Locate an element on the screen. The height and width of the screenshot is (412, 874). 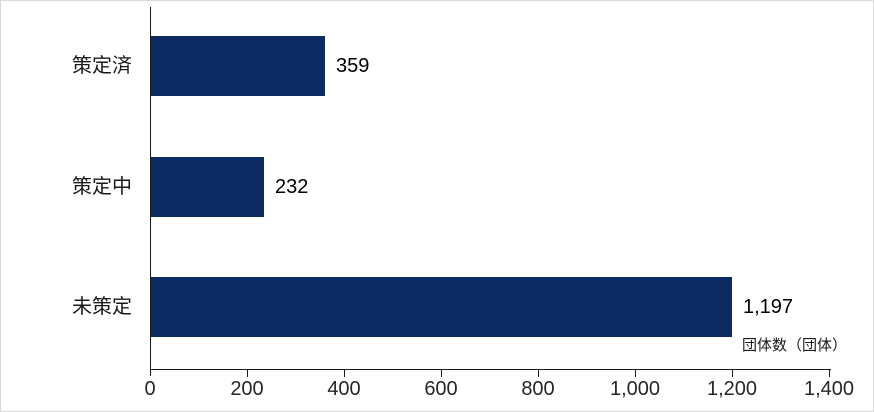
value-label: 1,197 is located at coordinates (768, 307).